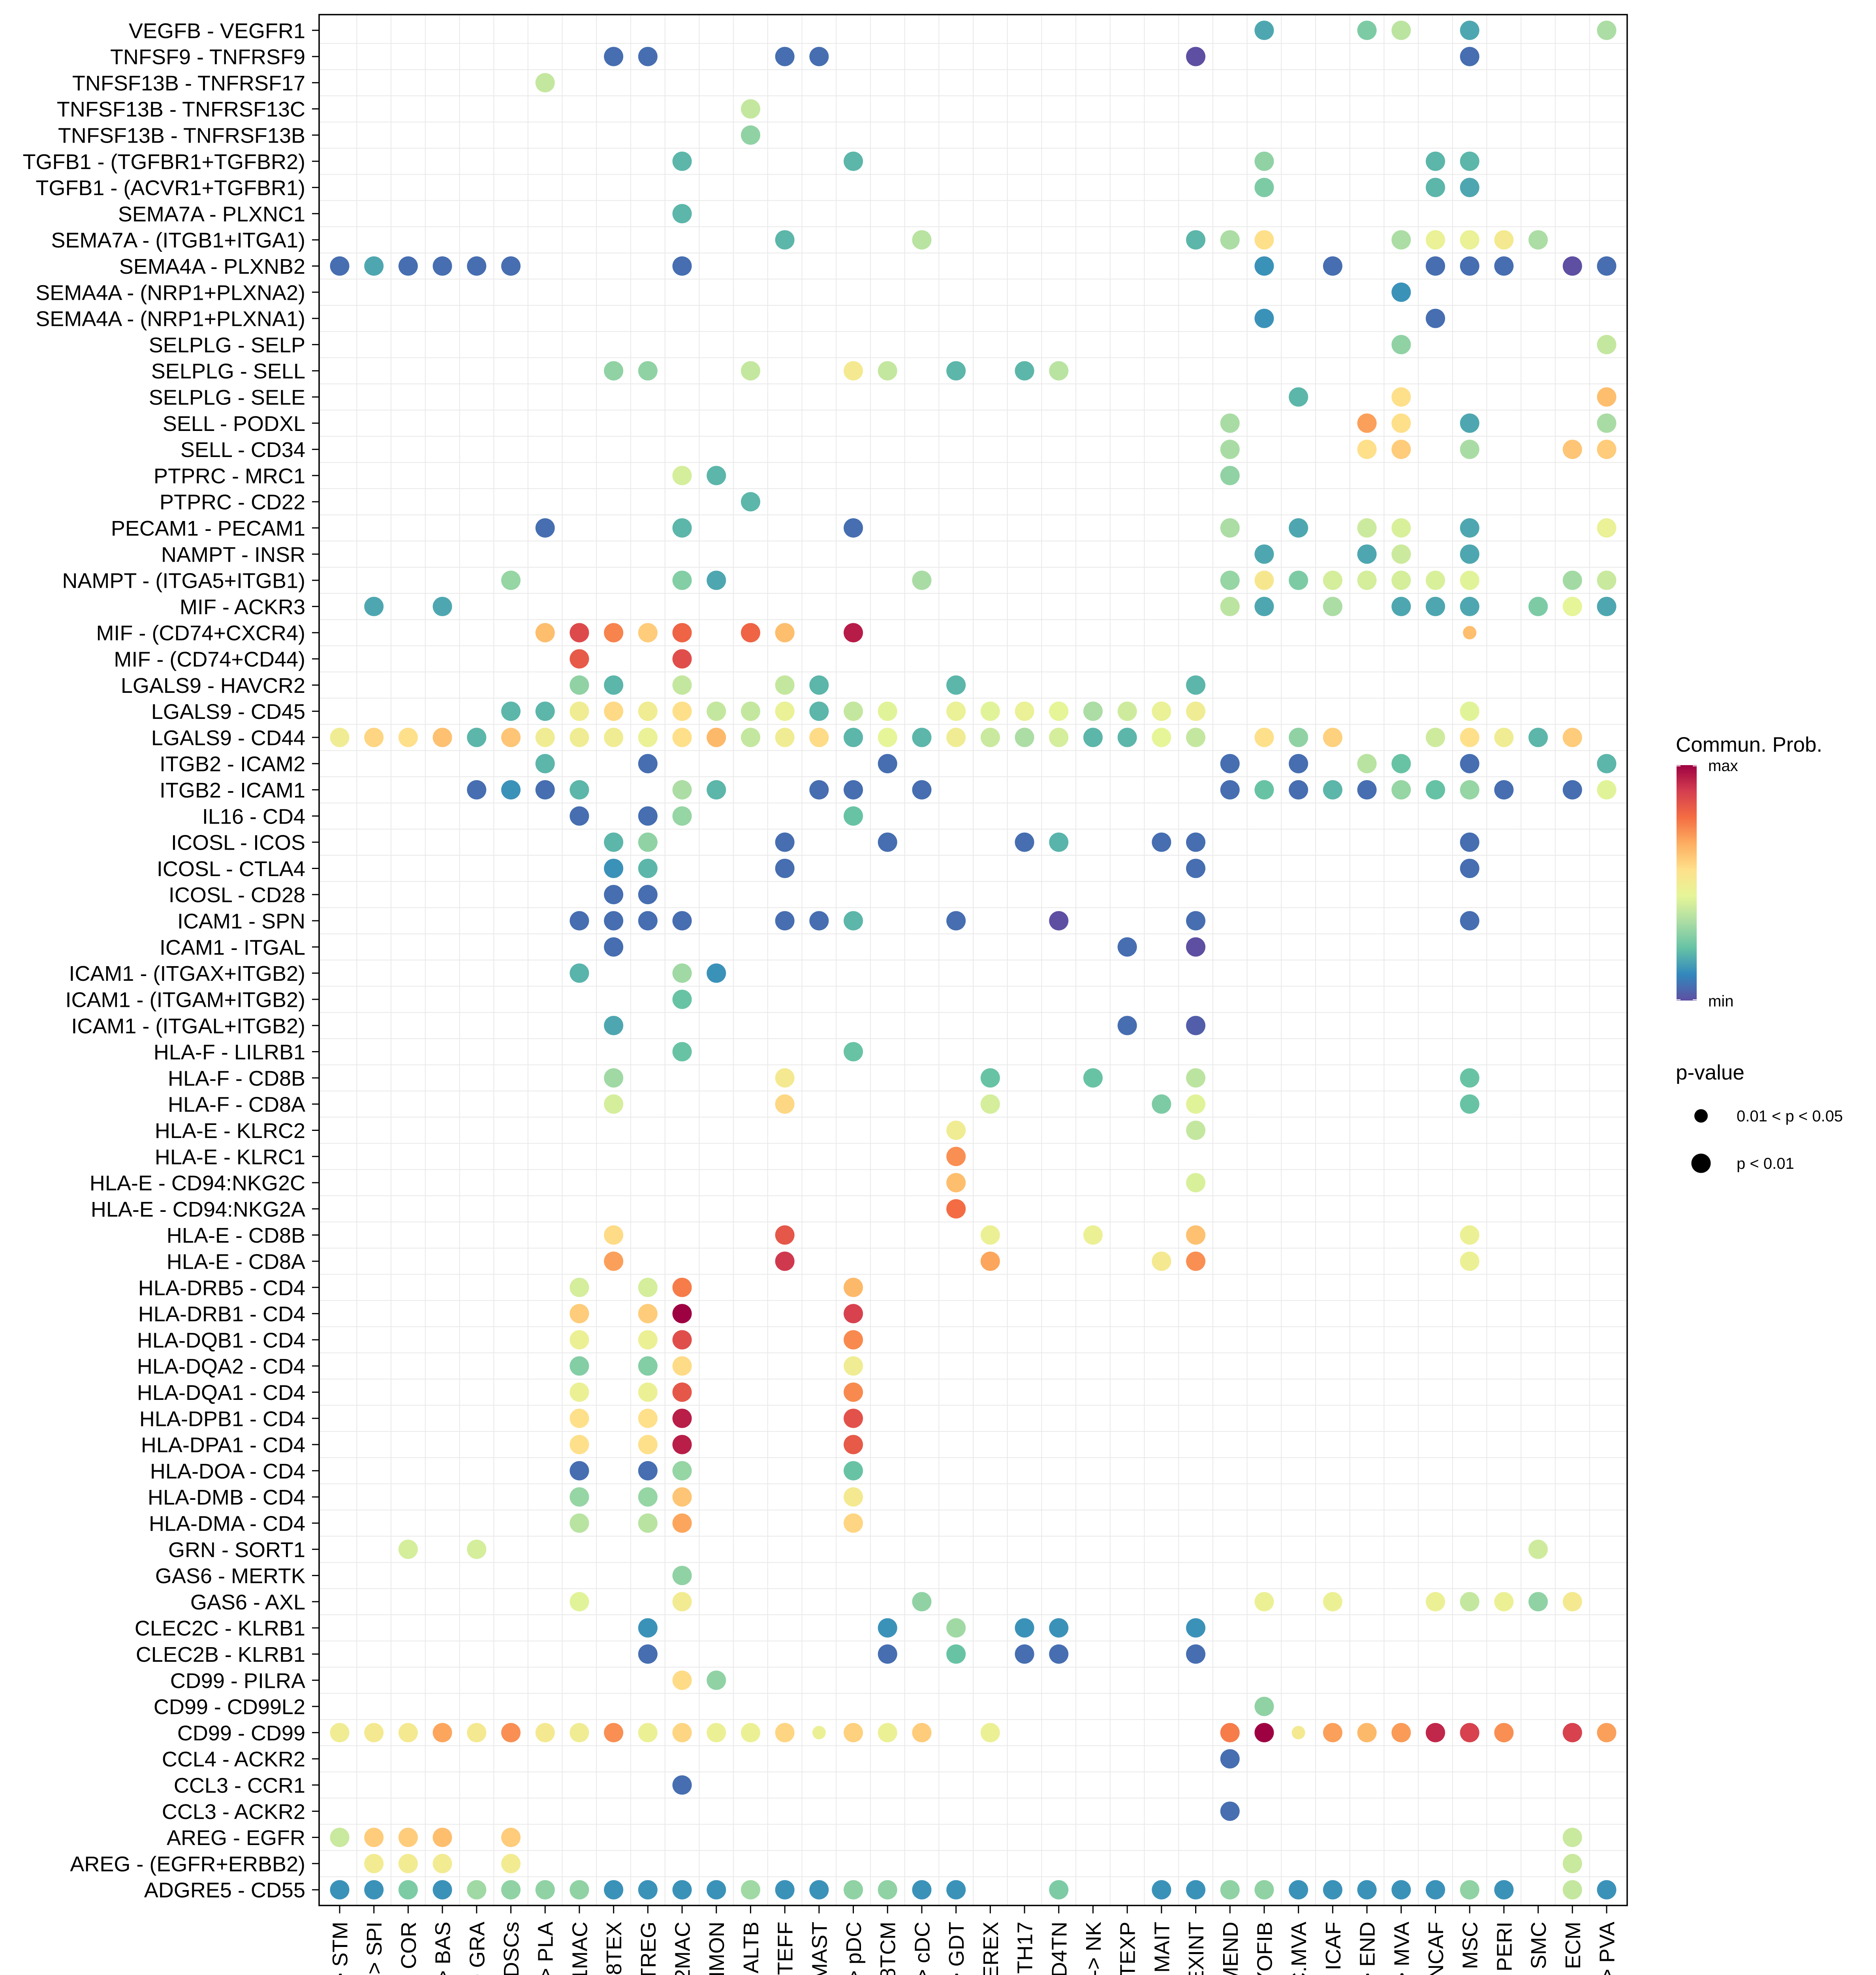 This screenshot has width=1876, height=1975. What do you see at coordinates (233, 1812) in the screenshot?
I see `y-tick-label: CCL3 - ACKR2` at bounding box center [233, 1812].